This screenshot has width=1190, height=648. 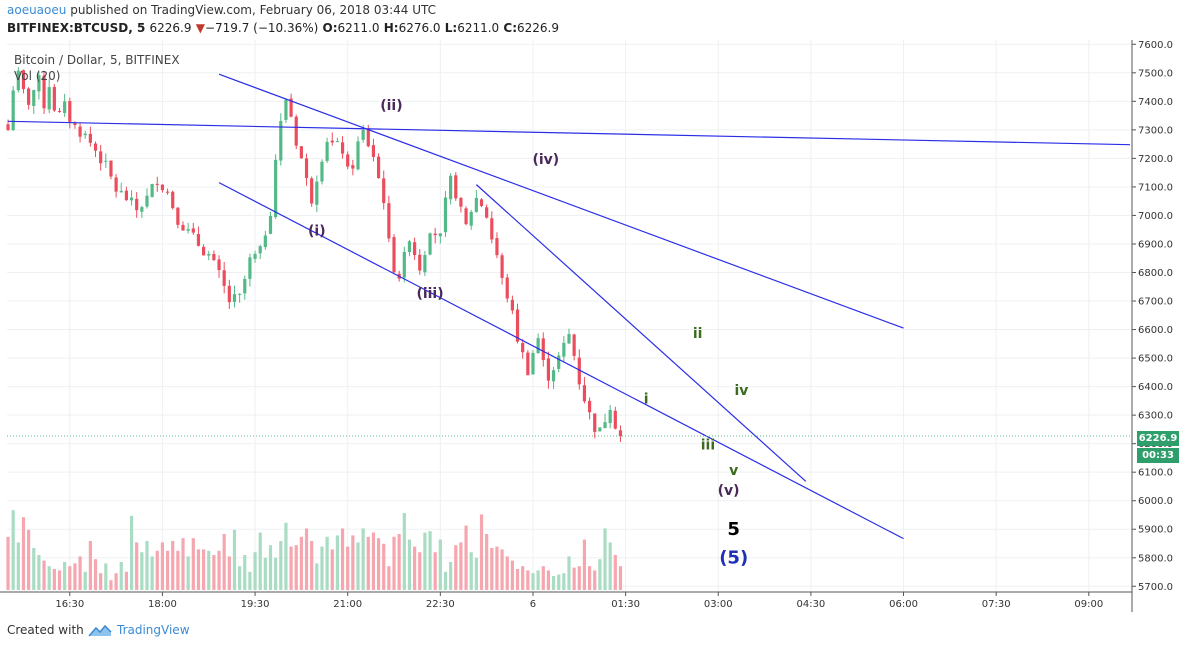 What do you see at coordinates (1155, 73) in the screenshot?
I see `price-tick-label: 7500.0` at bounding box center [1155, 73].